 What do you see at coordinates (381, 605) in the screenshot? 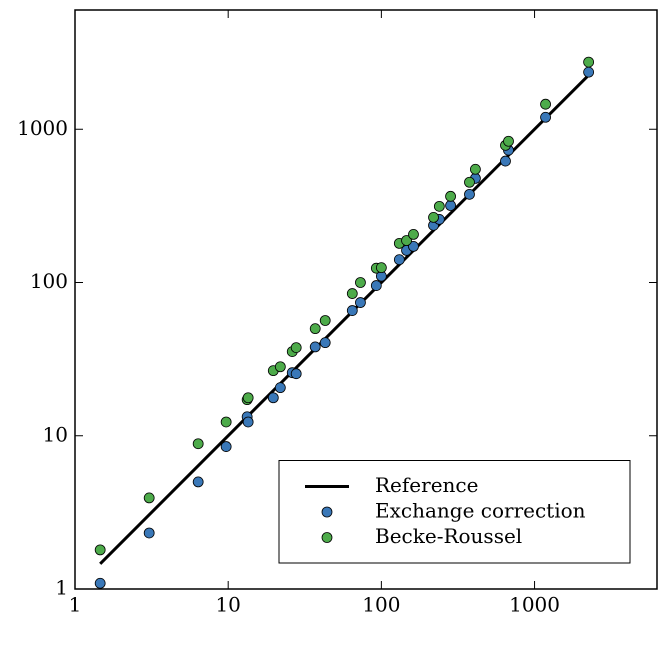
I see `x-tick-label: 100` at bounding box center [381, 605].